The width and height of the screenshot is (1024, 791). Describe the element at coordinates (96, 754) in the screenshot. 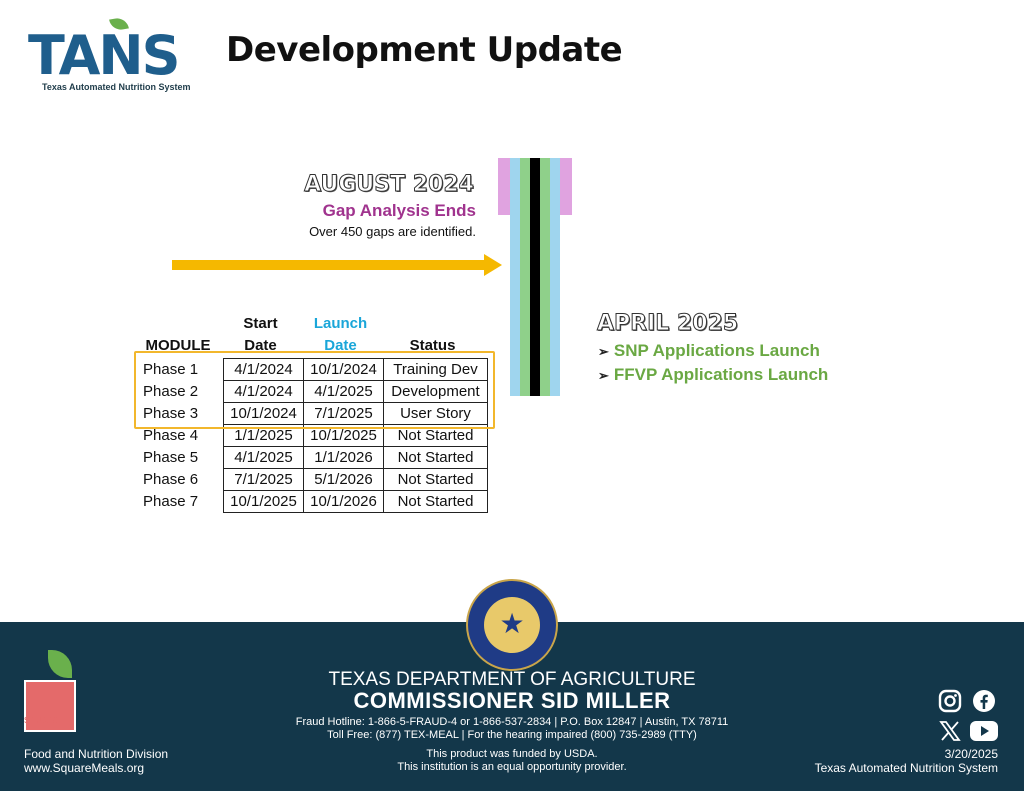

I see `division-text: Food and Nutrition Division` at that location.